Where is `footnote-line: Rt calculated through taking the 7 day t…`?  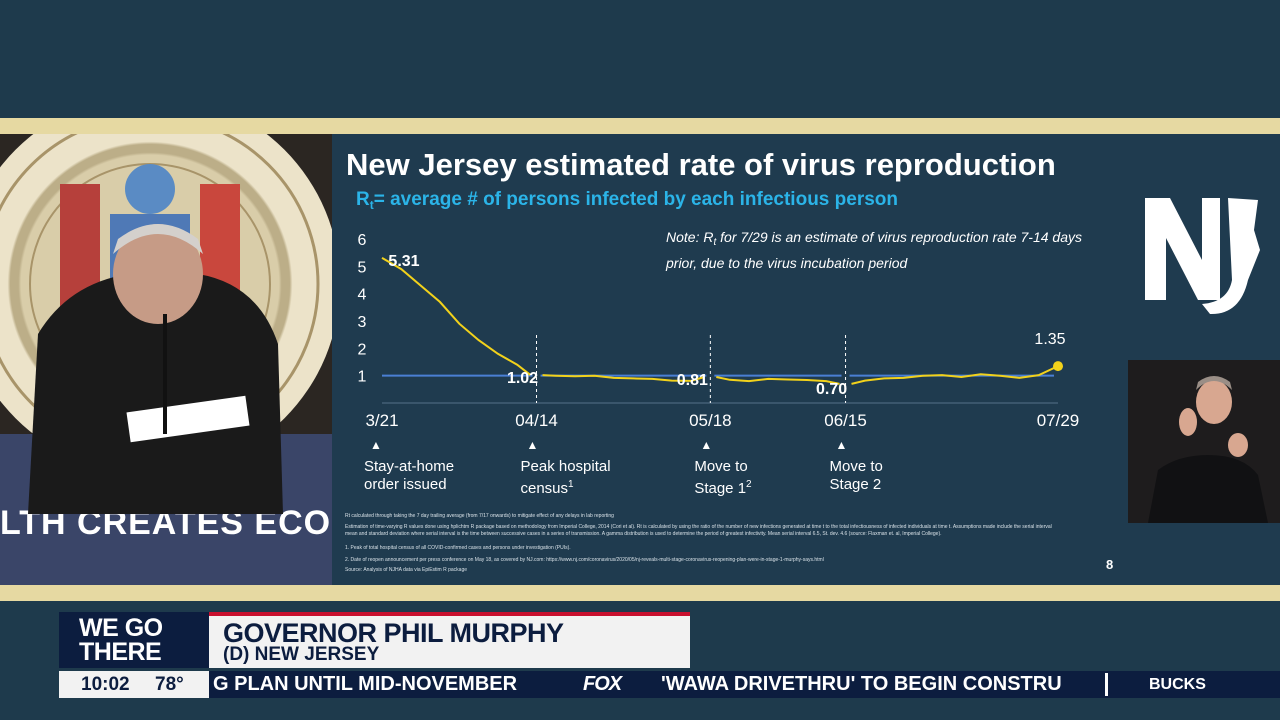 footnote-line: Rt calculated through taking the 7 day t… is located at coordinates (479, 516).